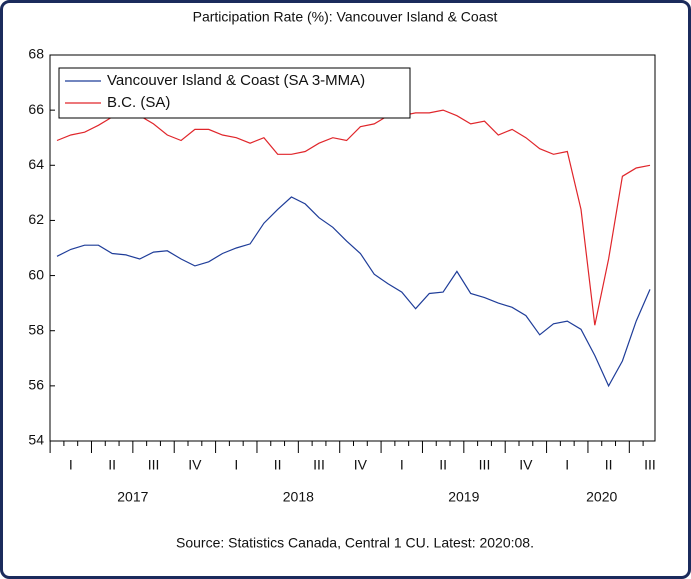 The image size is (691, 579). I want to click on y-tick-label: 56, so click(36, 385).